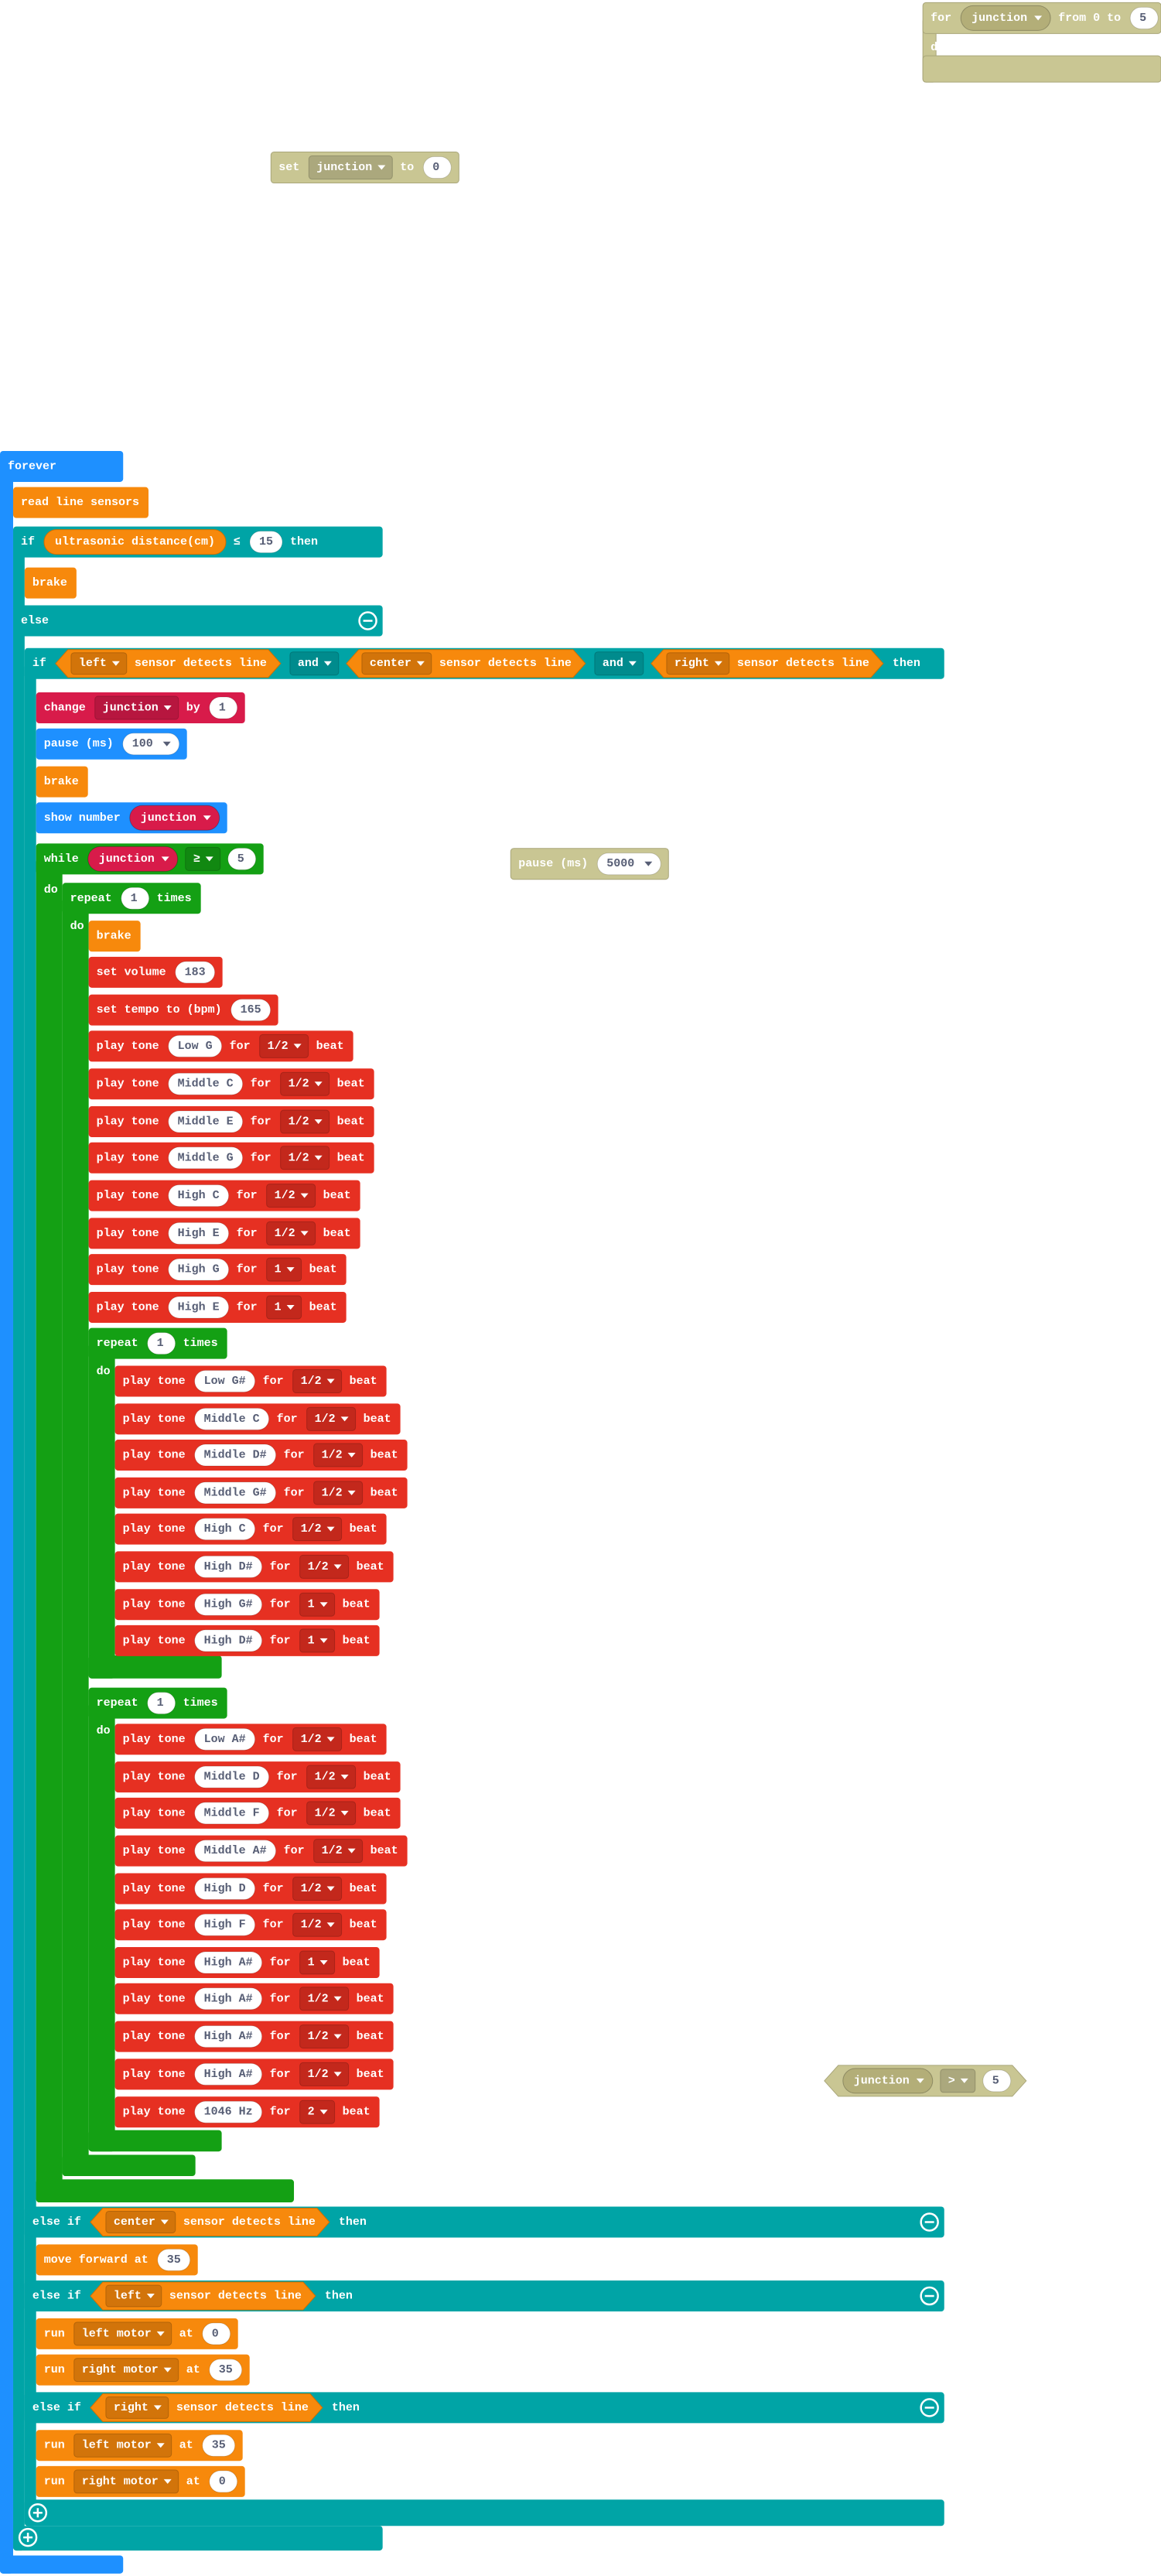  I want to click on dropdown-label: junction, so click(344, 167).